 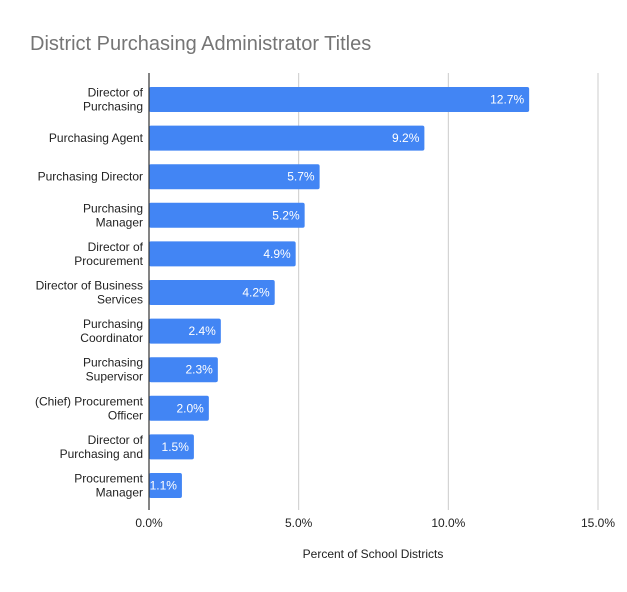 I want to click on x-tick-label: 10.0%, so click(x=448, y=523).